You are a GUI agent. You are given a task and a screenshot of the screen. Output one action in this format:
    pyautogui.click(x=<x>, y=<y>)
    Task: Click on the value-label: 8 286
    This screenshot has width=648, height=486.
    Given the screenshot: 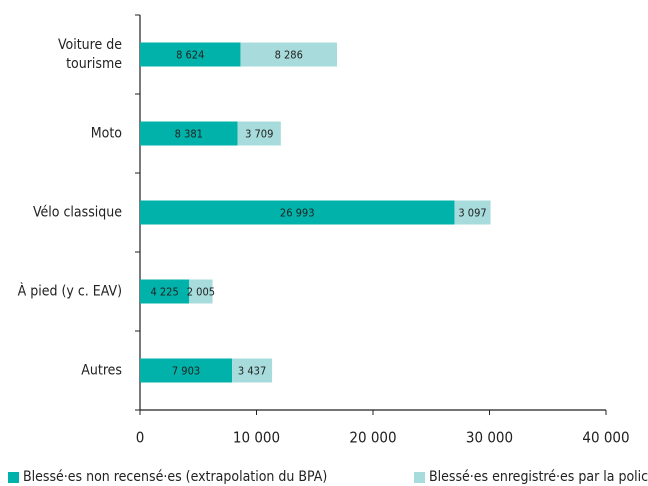 What is the action you would take?
    pyautogui.click(x=289, y=55)
    